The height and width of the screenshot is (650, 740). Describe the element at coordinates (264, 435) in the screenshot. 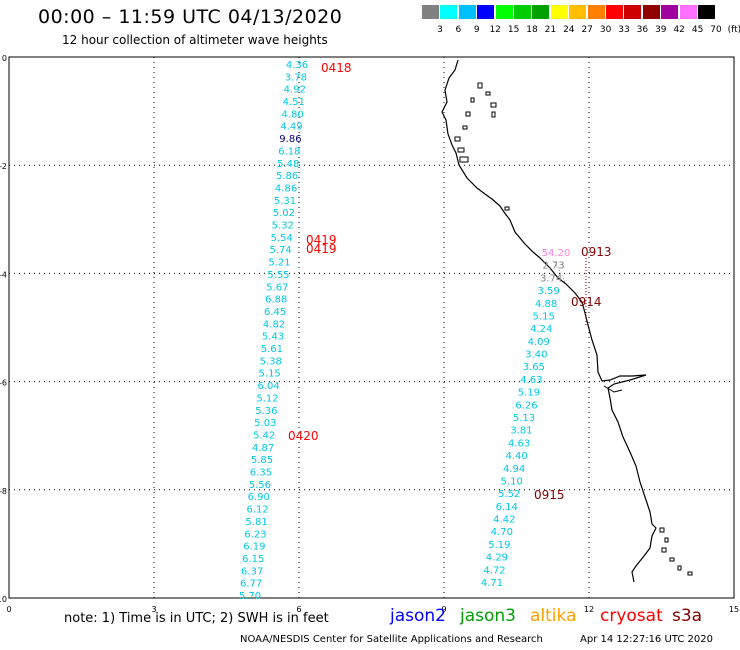

I see `wave-height-value: 5.42` at that location.